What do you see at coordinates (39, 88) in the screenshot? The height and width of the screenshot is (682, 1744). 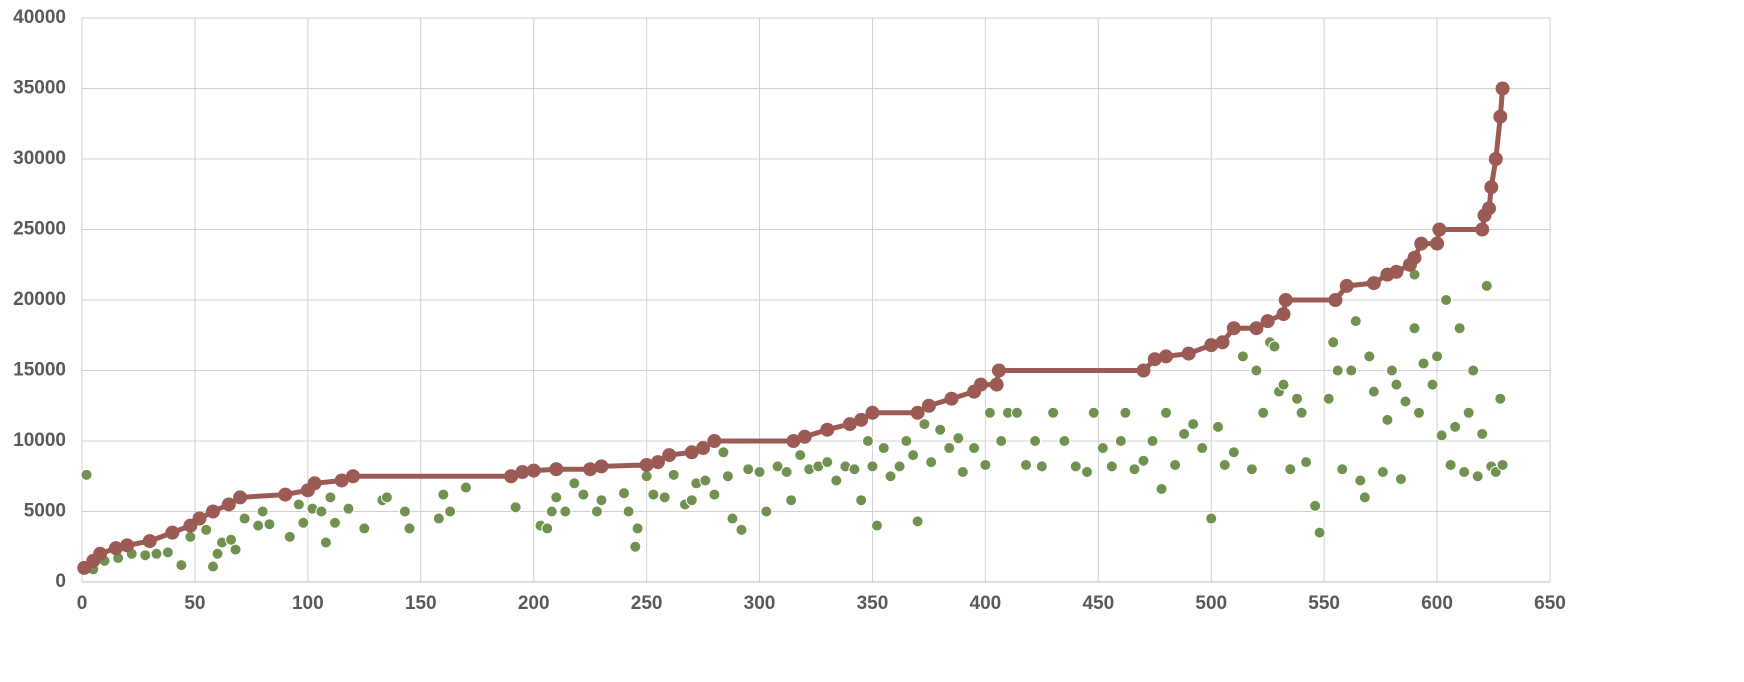 I see `y-tick-label: 35000` at bounding box center [39, 88].